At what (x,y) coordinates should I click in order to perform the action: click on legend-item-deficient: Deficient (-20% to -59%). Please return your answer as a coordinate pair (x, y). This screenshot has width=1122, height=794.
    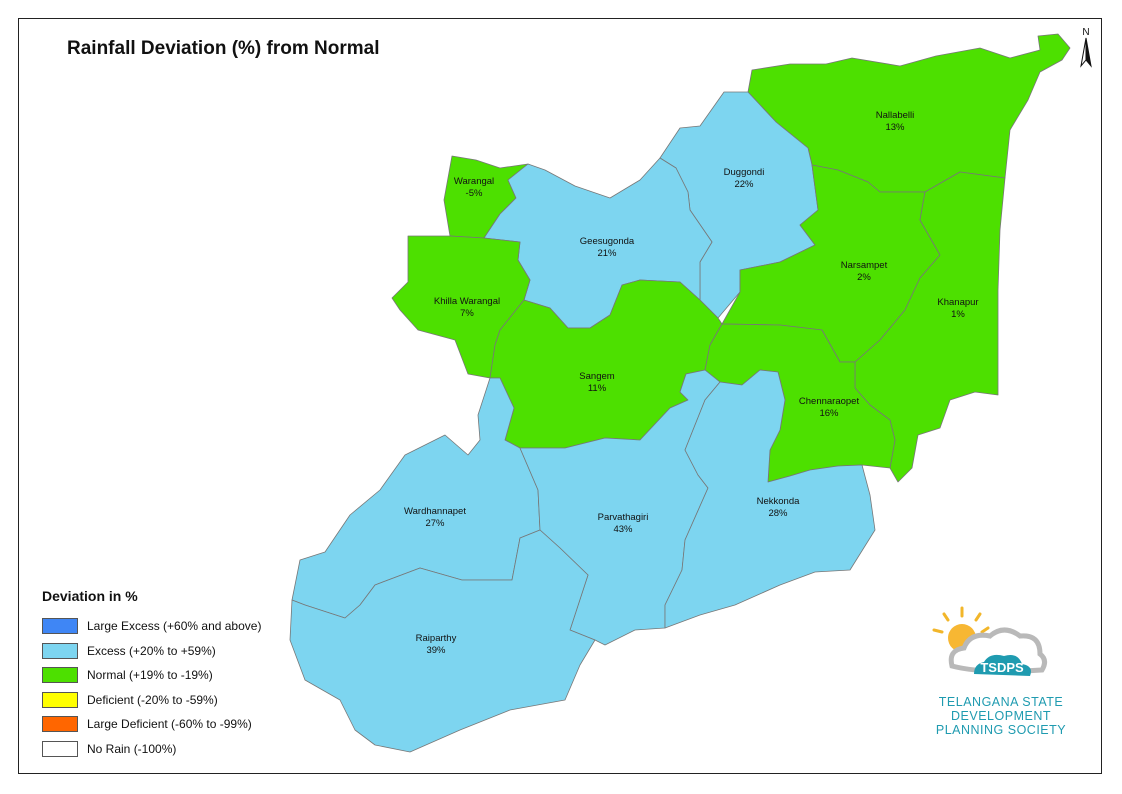
    Looking at the image, I should click on (151, 700).